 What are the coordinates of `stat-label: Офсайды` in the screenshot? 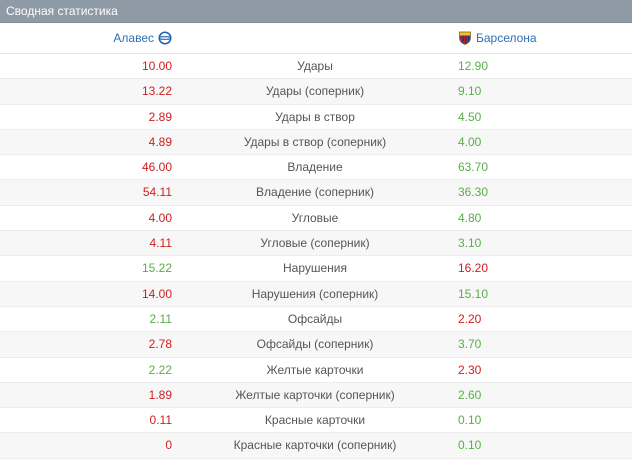 It's located at (315, 318).